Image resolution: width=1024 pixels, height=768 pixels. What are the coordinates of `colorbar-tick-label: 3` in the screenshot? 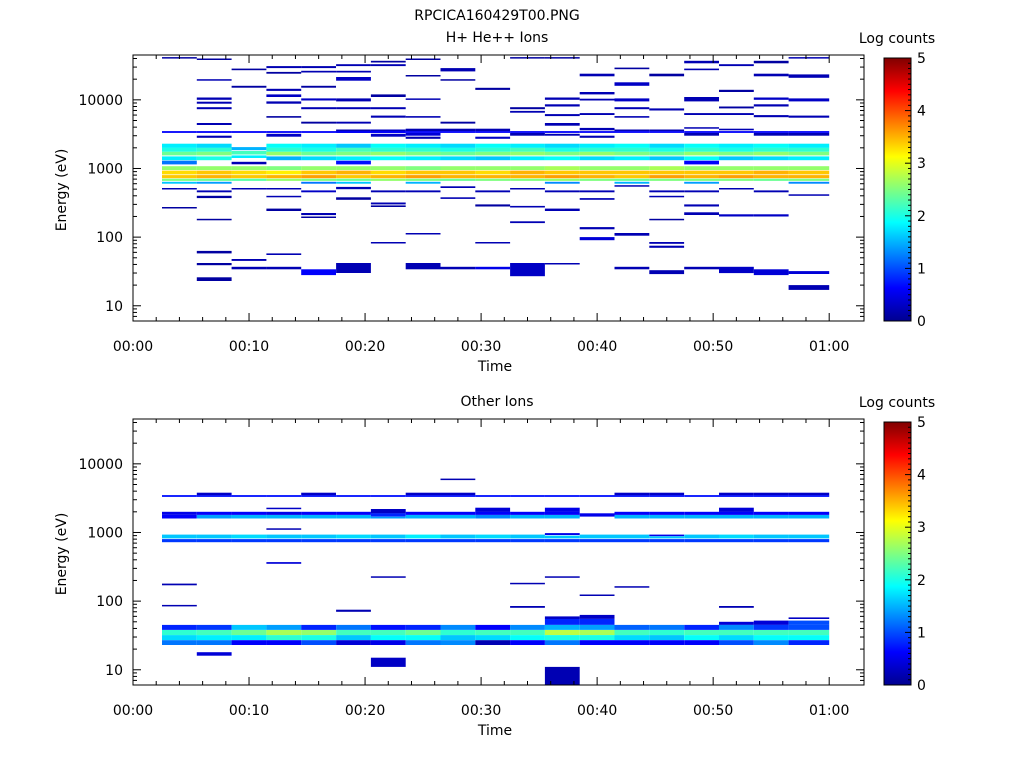 It's located at (921, 528).